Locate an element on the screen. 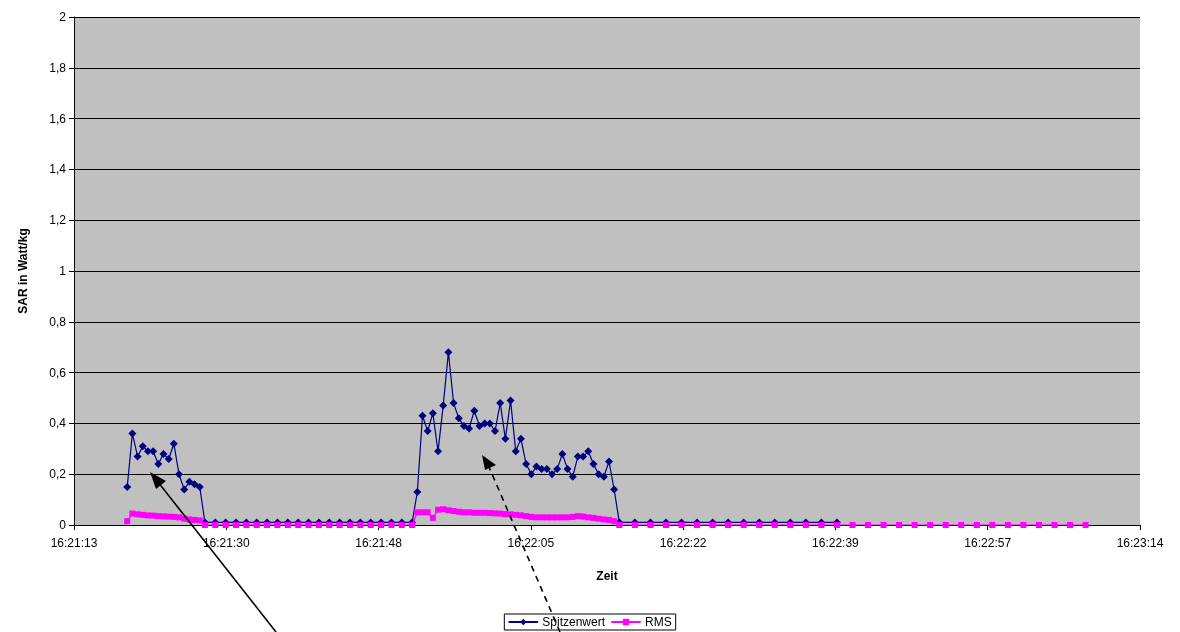 The height and width of the screenshot is (632, 1180). y-tick-label: 1 is located at coordinates (63, 271).